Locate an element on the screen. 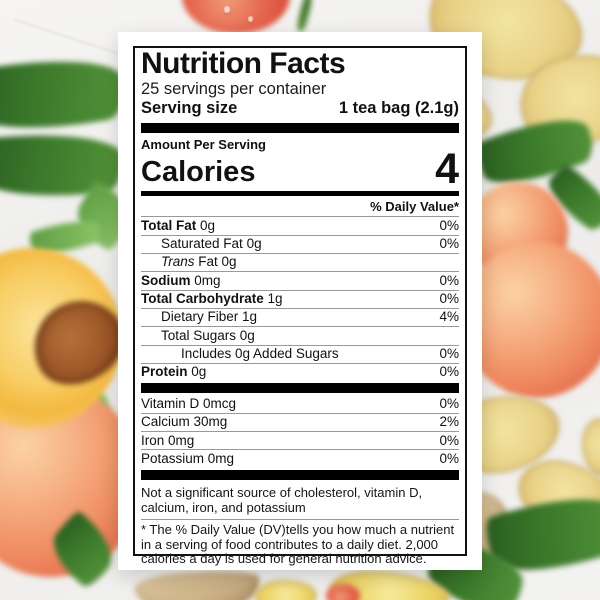  nutrient-name: Saturated Fat is located at coordinates (202, 244).